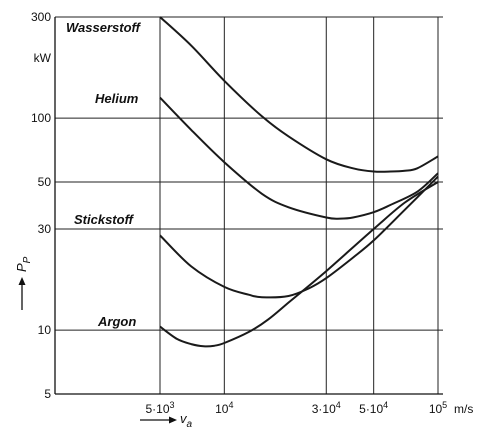 The image size is (477, 430). What do you see at coordinates (104, 174) in the screenshot?
I see `series-labels: Wasserstoff Helium Stickstoff Argon` at bounding box center [104, 174].